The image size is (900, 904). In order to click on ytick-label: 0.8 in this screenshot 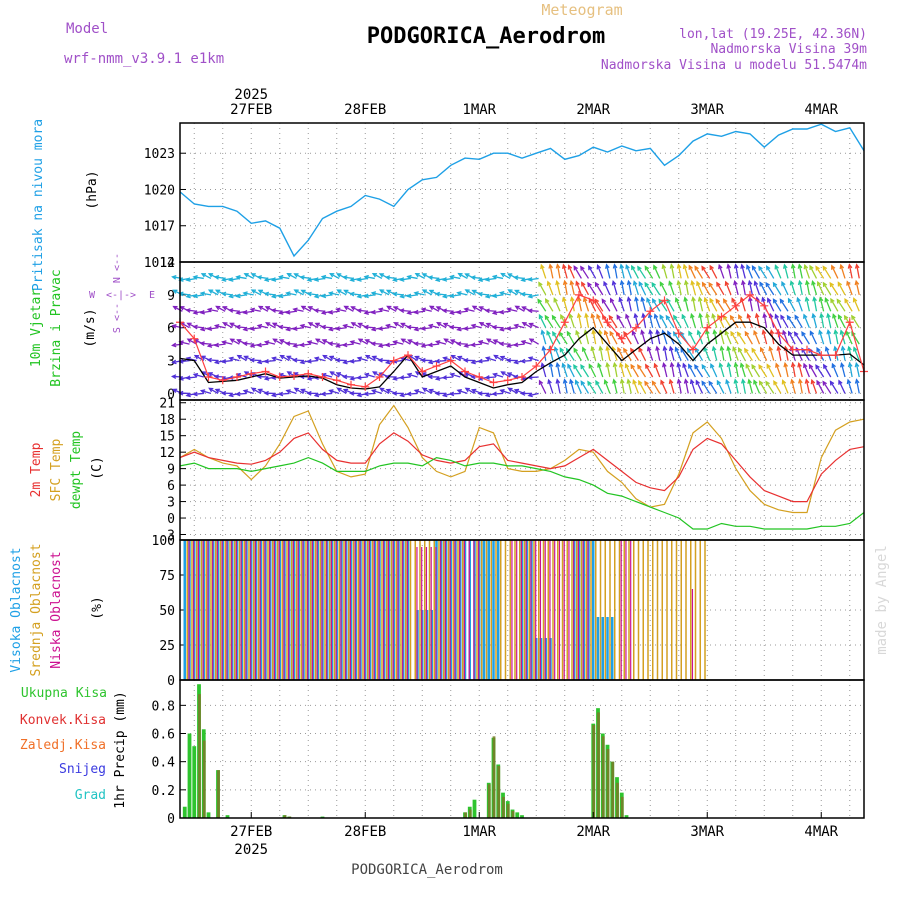, I will do `click(163, 706)`.